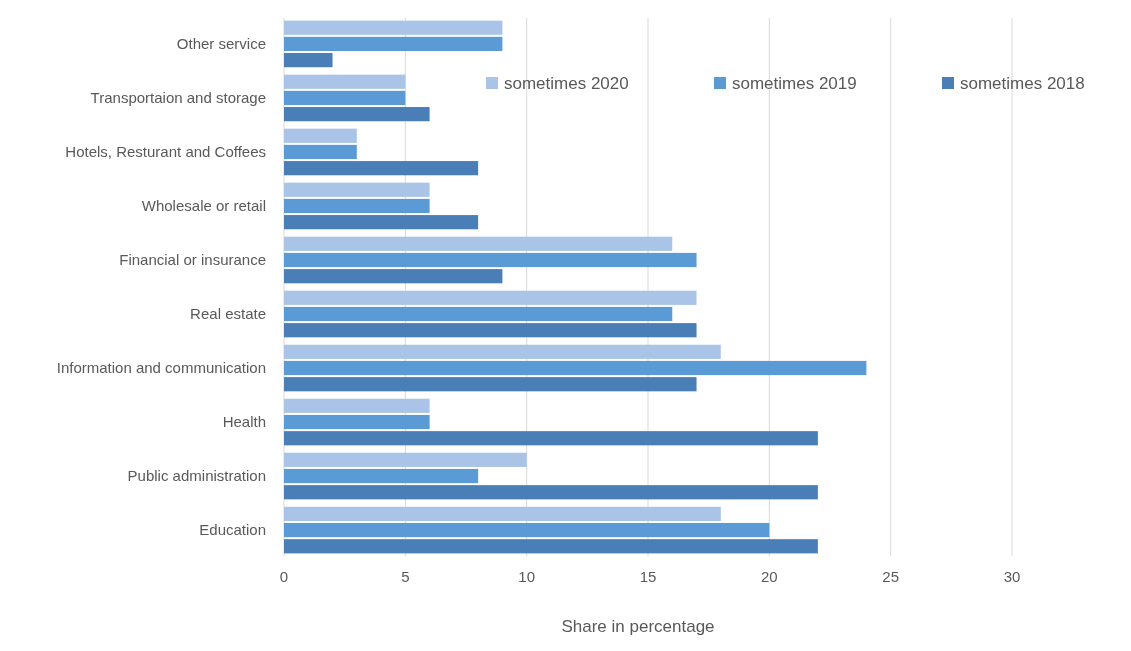  Describe the element at coordinates (405, 576) in the screenshot. I see `x-tick-label: 5` at that location.